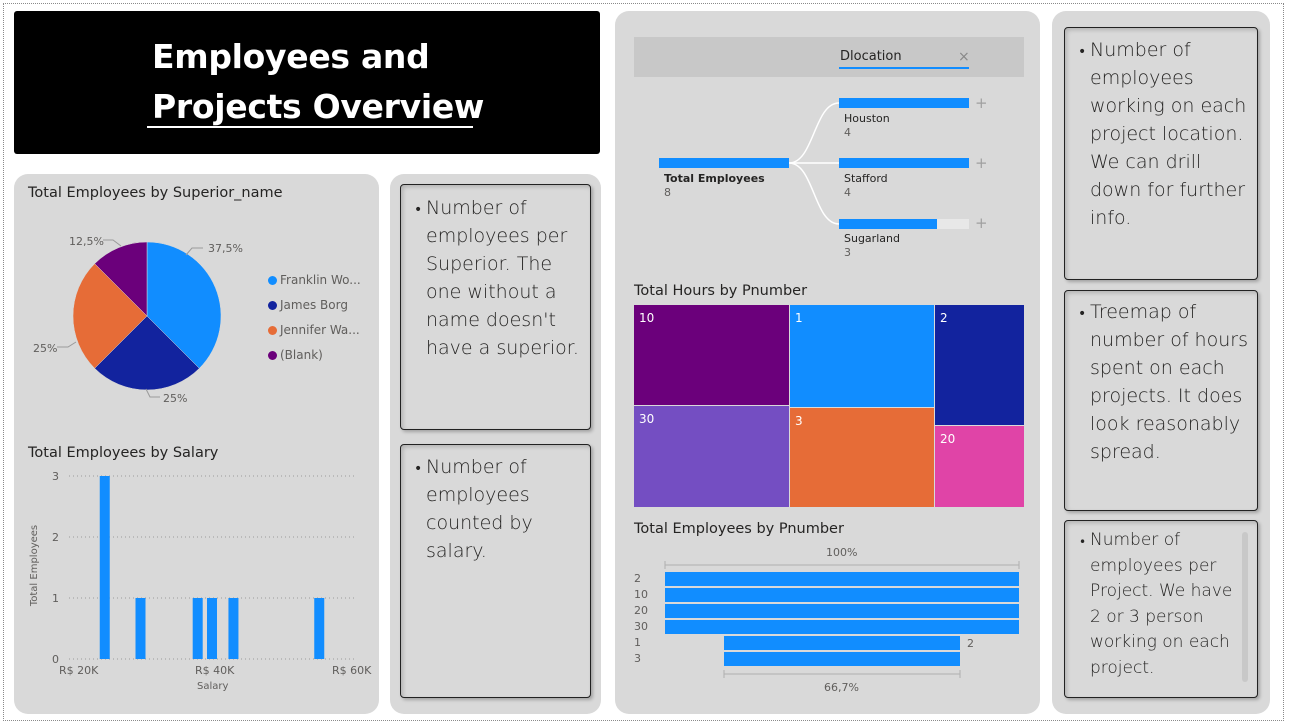 The width and height of the screenshot is (1289, 726). What do you see at coordinates (721, 291) in the screenshot?
I see `treemap-title: Total Hours by Pnumber` at bounding box center [721, 291].